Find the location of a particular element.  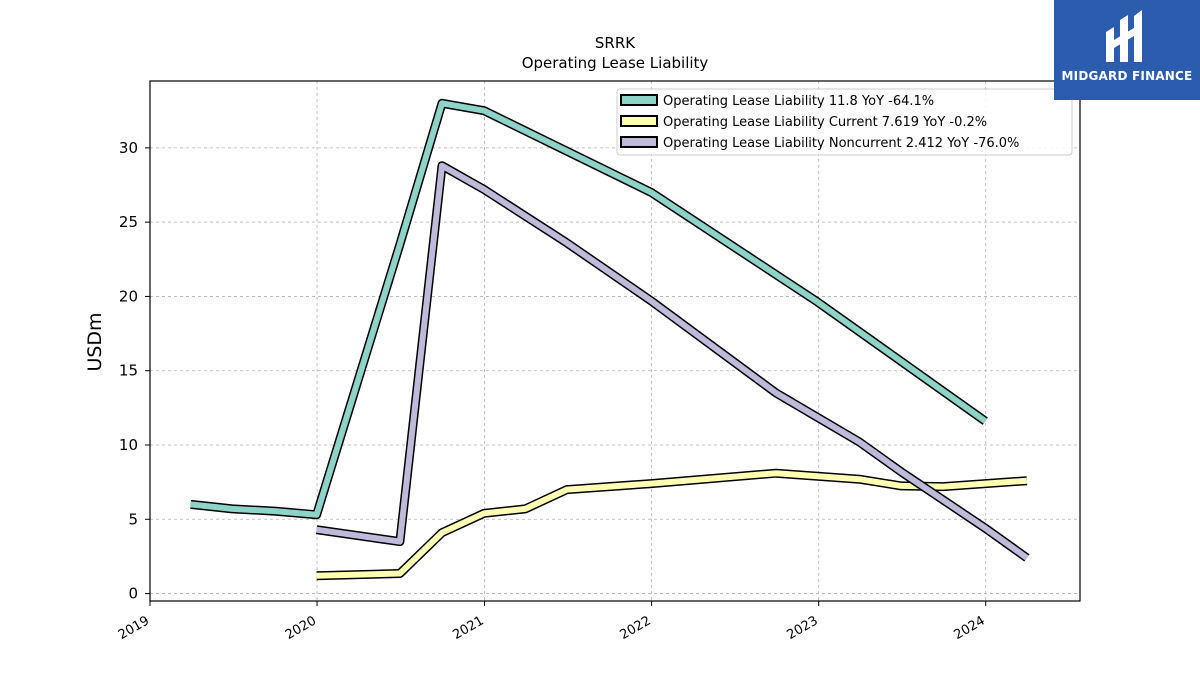

x-tick-label: 2022 is located at coordinates (635, 628).